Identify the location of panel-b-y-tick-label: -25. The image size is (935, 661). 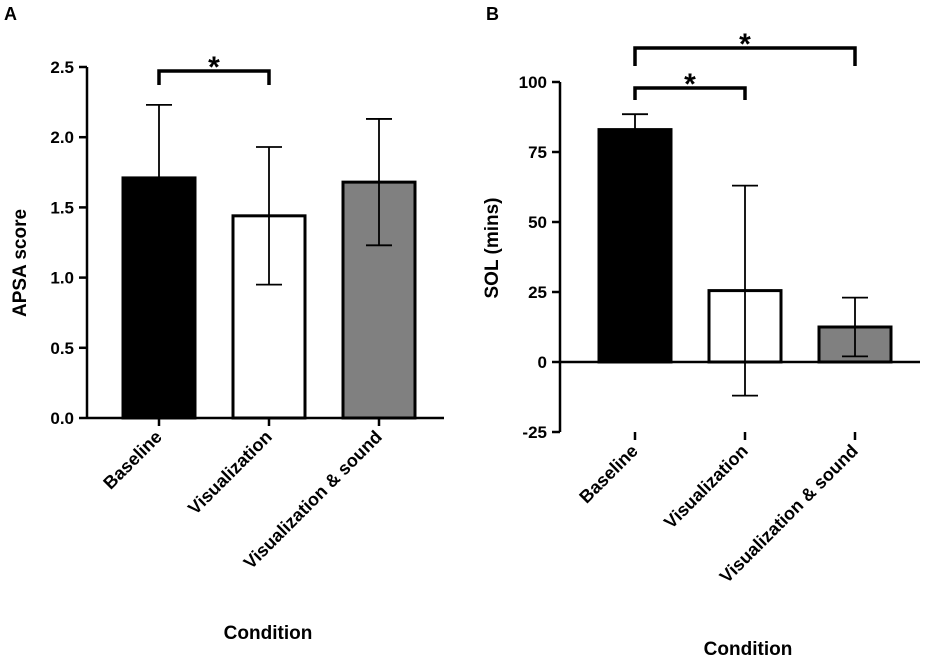
(534, 432).